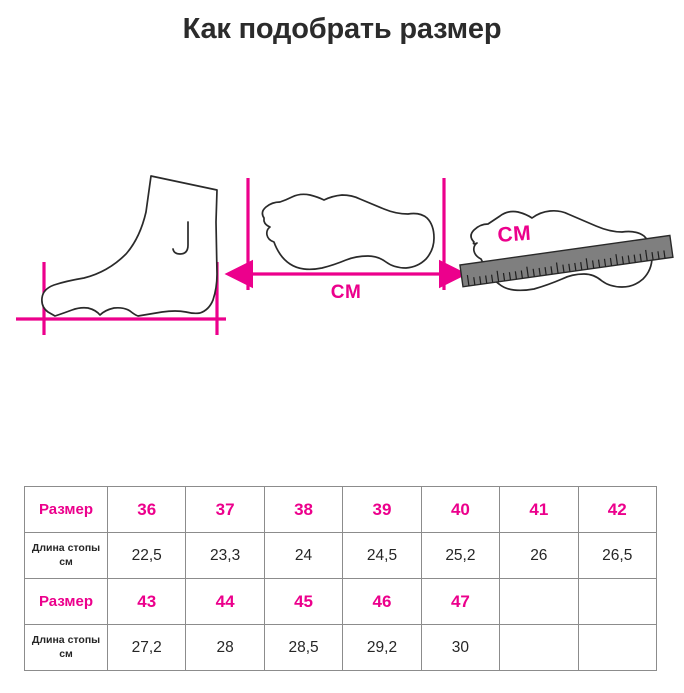  What do you see at coordinates (460, 555) in the screenshot?
I see `table-cell-length: 25,2` at bounding box center [460, 555].